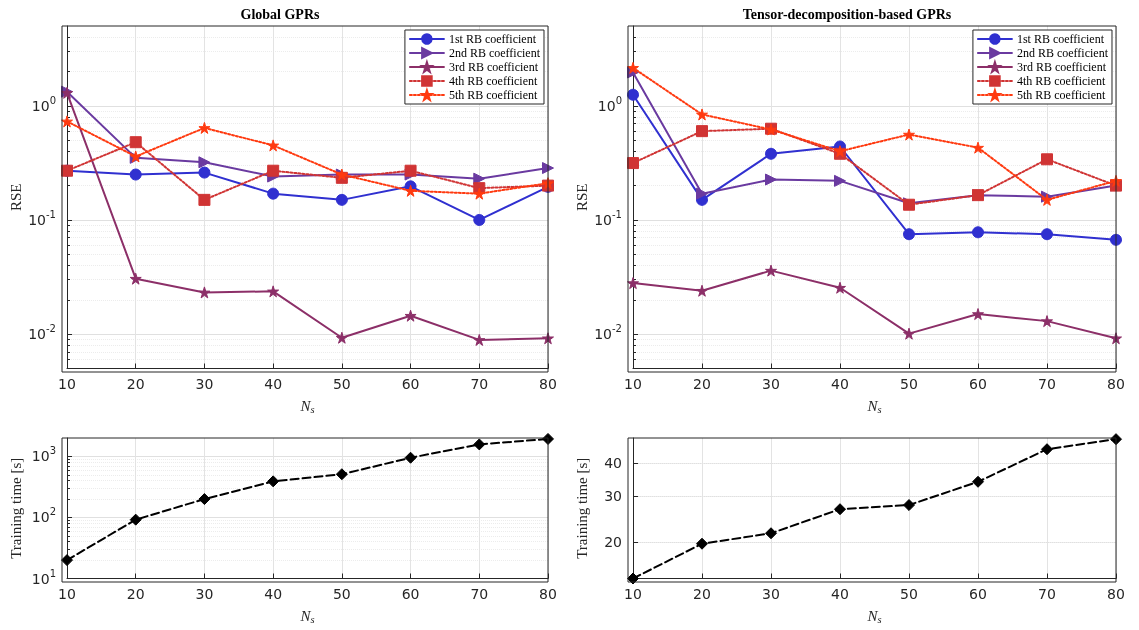  I want to click on y-tick-label: 10$^{3}$, so click(43, 456).